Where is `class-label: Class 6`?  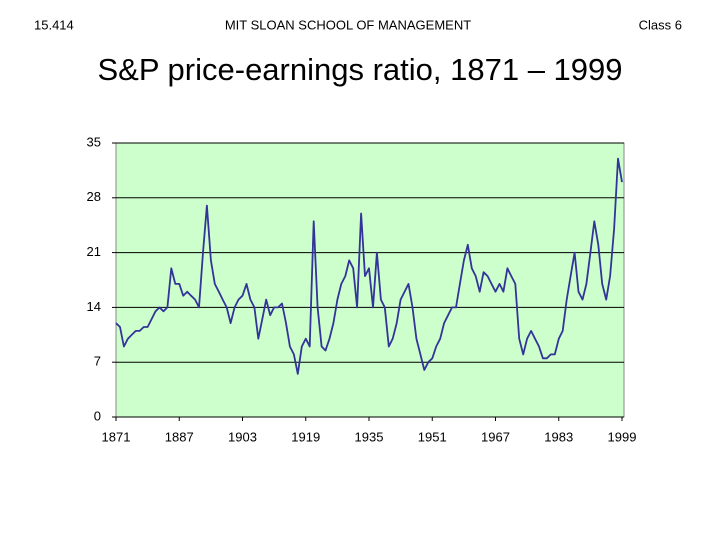 class-label: Class 6 is located at coordinates (660, 24).